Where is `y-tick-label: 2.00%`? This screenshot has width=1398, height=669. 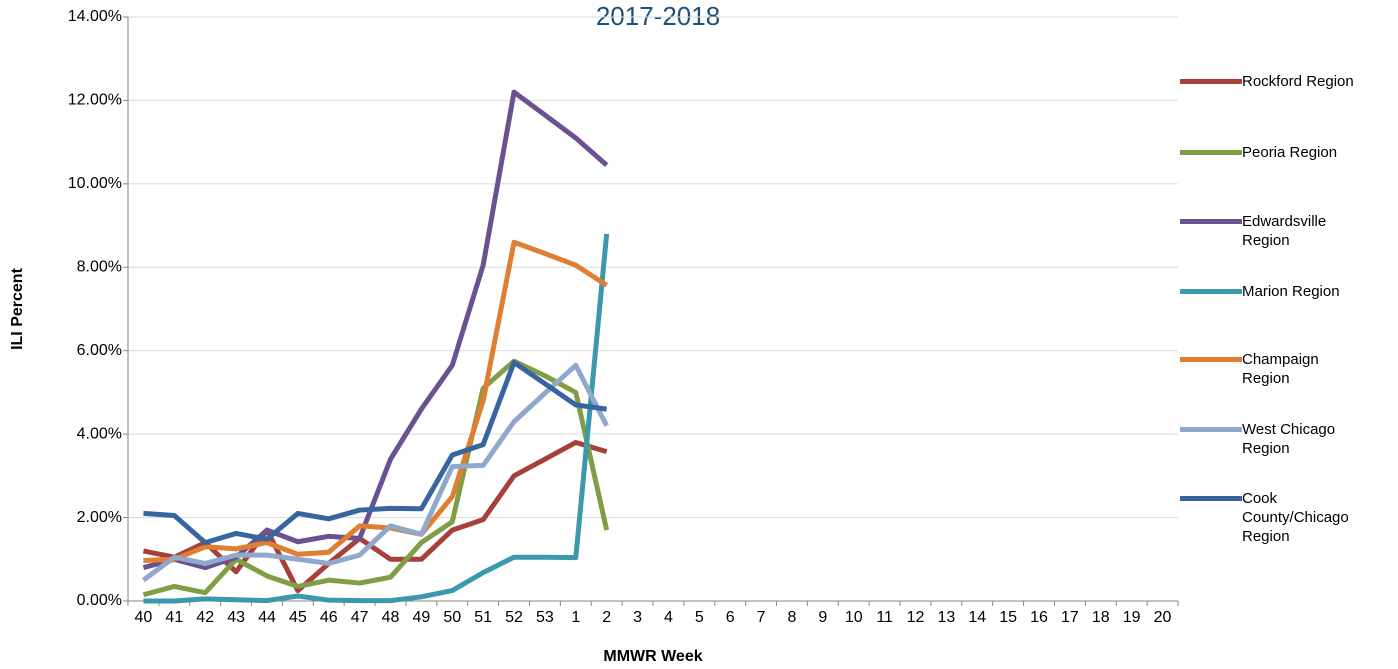
y-tick-label: 2.00% is located at coordinates (99, 517).